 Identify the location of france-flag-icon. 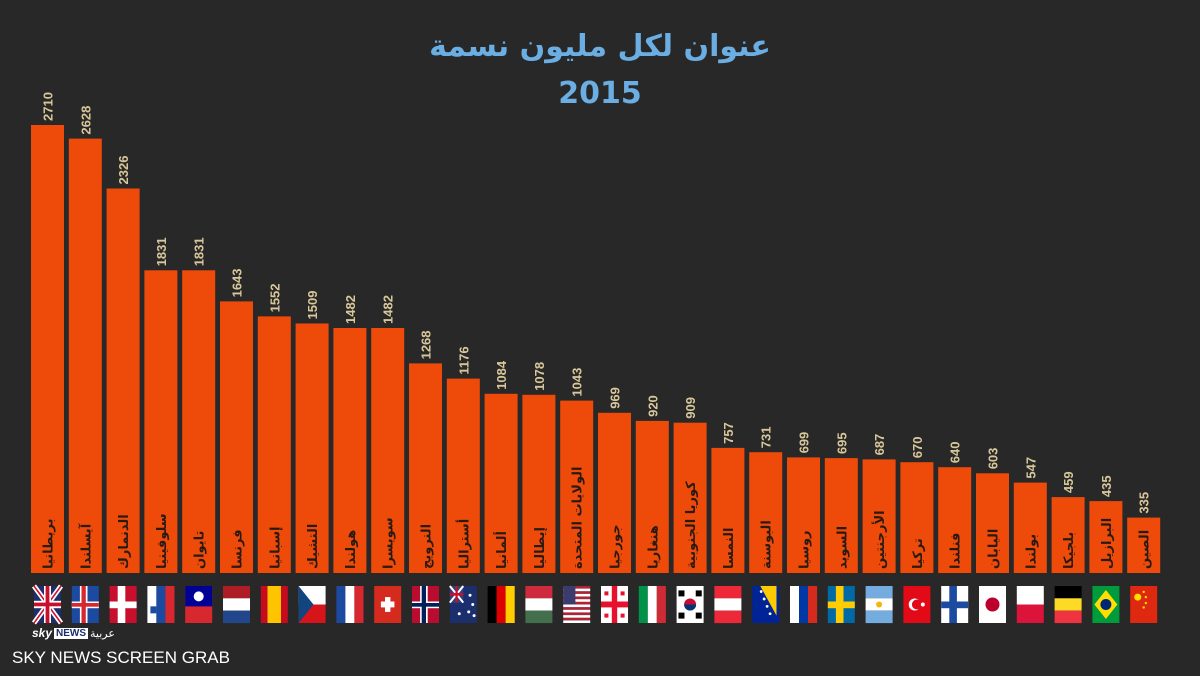
(350, 604).